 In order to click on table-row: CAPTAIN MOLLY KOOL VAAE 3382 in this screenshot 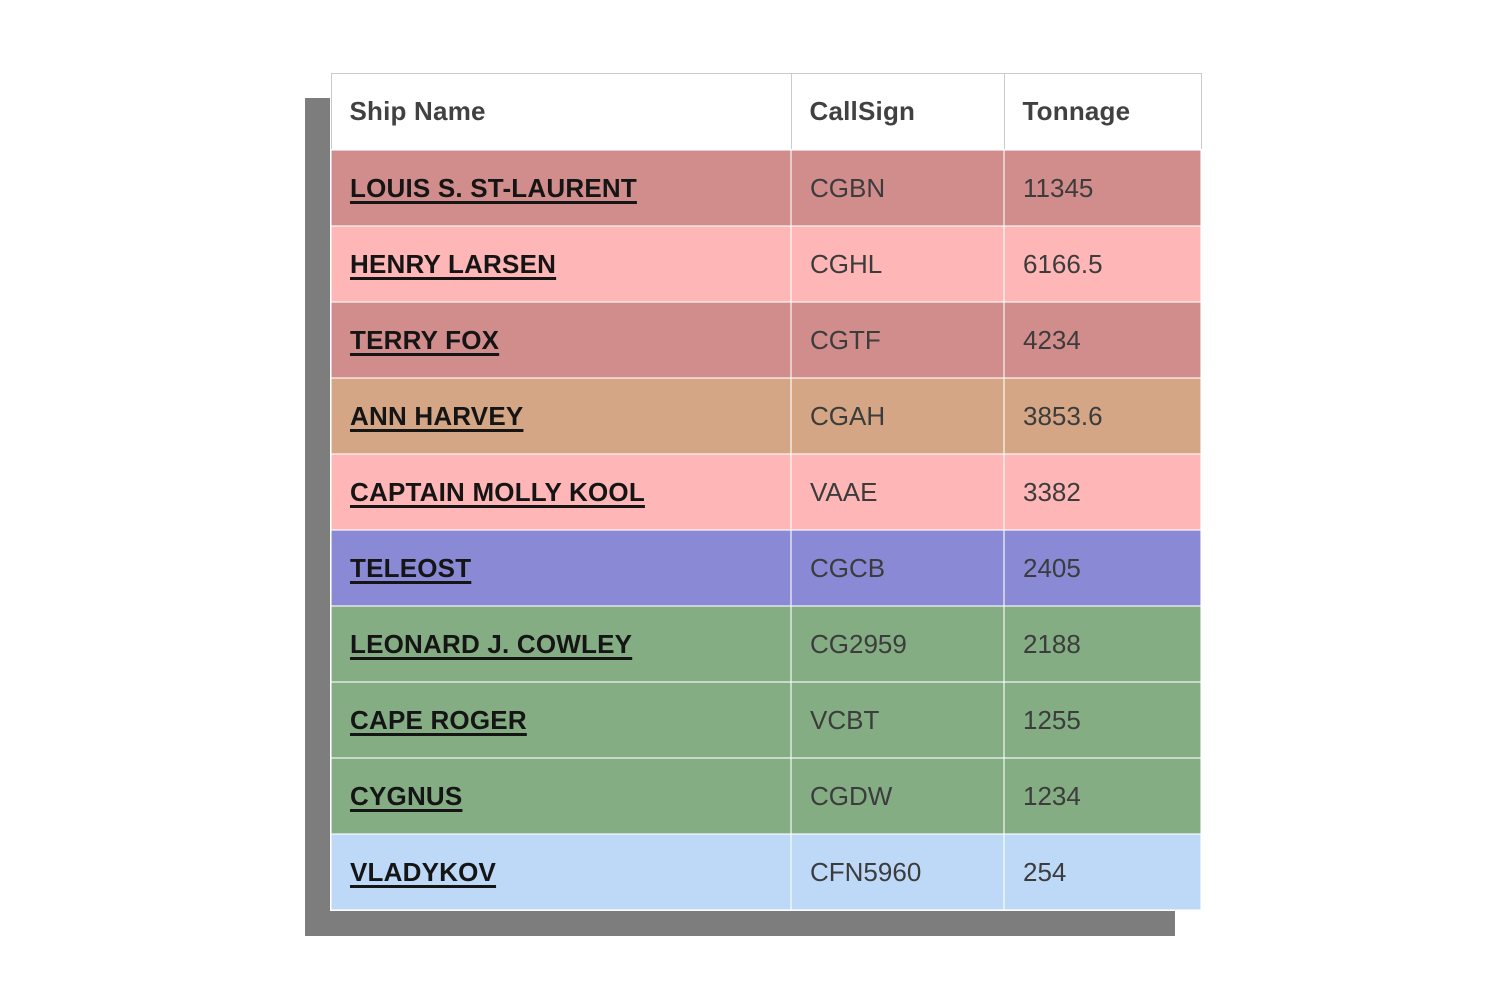, I will do `click(766, 492)`.